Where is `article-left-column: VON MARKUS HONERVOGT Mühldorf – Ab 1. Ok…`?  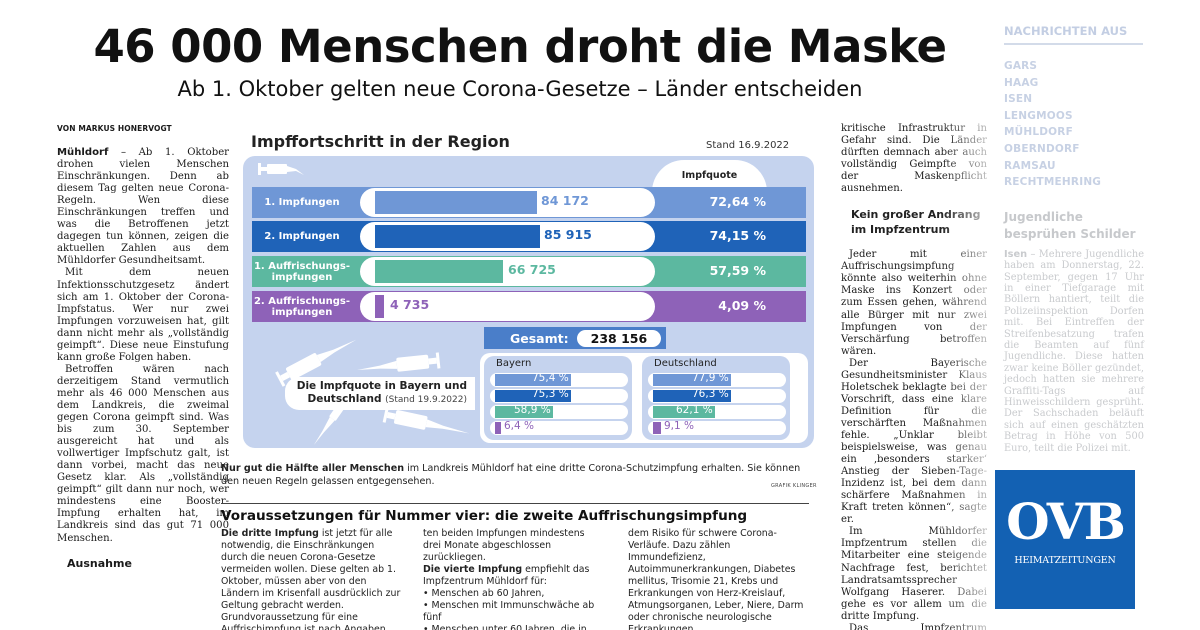
article-left-column: VON MARKUS HONERVOGT Mühldorf – Ab 1. Ok… is located at coordinates (143, 347).